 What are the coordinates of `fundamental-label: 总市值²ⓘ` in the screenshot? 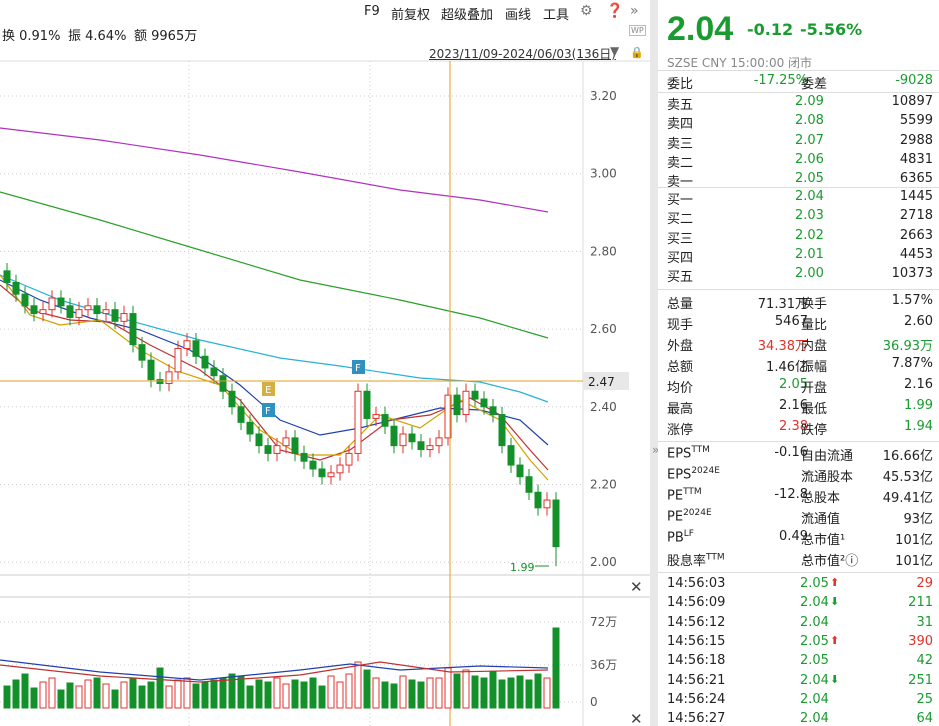 It's located at (830, 561).